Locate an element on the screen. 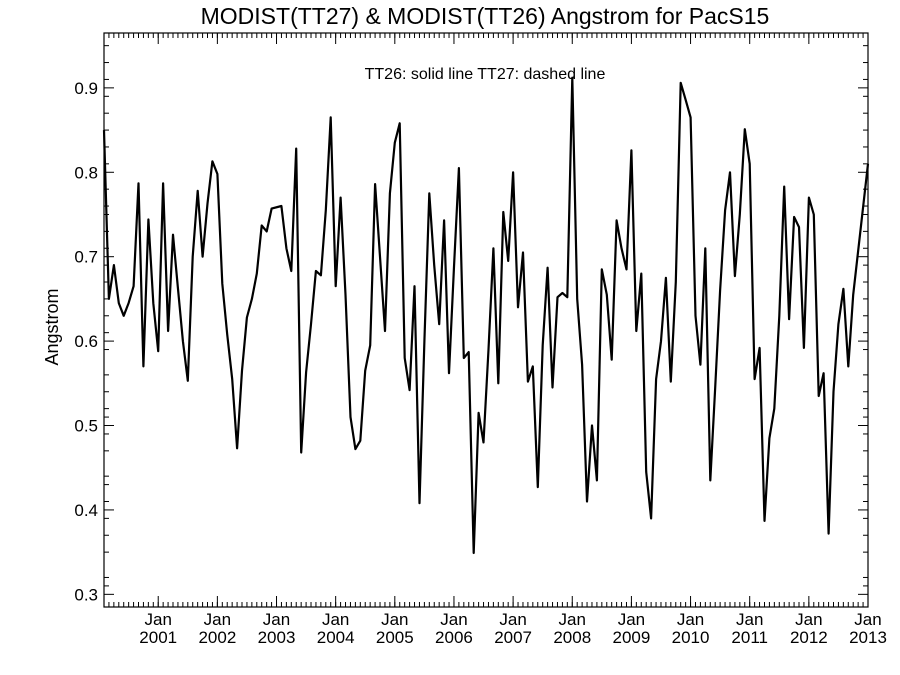  x-tick-label-year: 2006 is located at coordinates (454, 637).